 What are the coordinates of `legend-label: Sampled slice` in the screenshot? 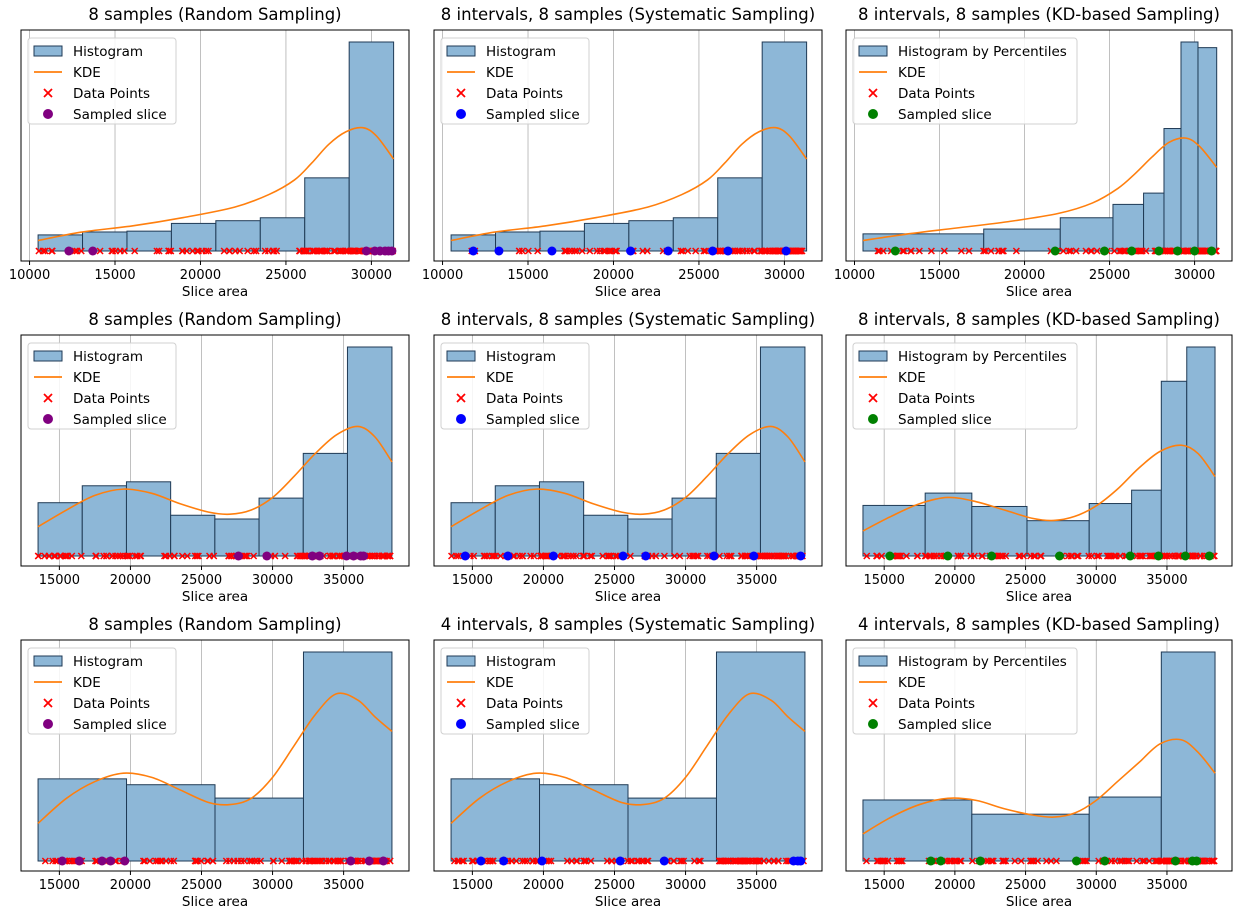 It's located at (120, 420).